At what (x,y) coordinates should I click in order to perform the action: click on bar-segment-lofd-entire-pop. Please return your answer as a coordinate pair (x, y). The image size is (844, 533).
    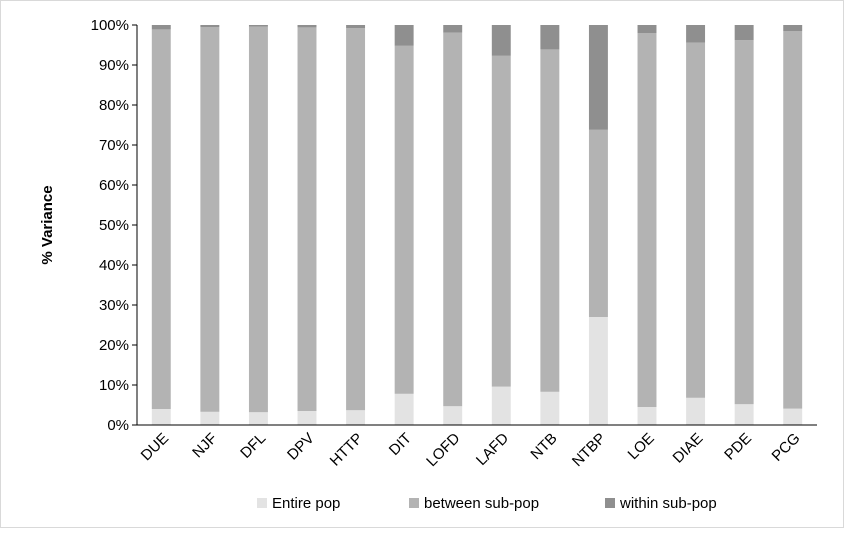
    Looking at the image, I should click on (453, 415).